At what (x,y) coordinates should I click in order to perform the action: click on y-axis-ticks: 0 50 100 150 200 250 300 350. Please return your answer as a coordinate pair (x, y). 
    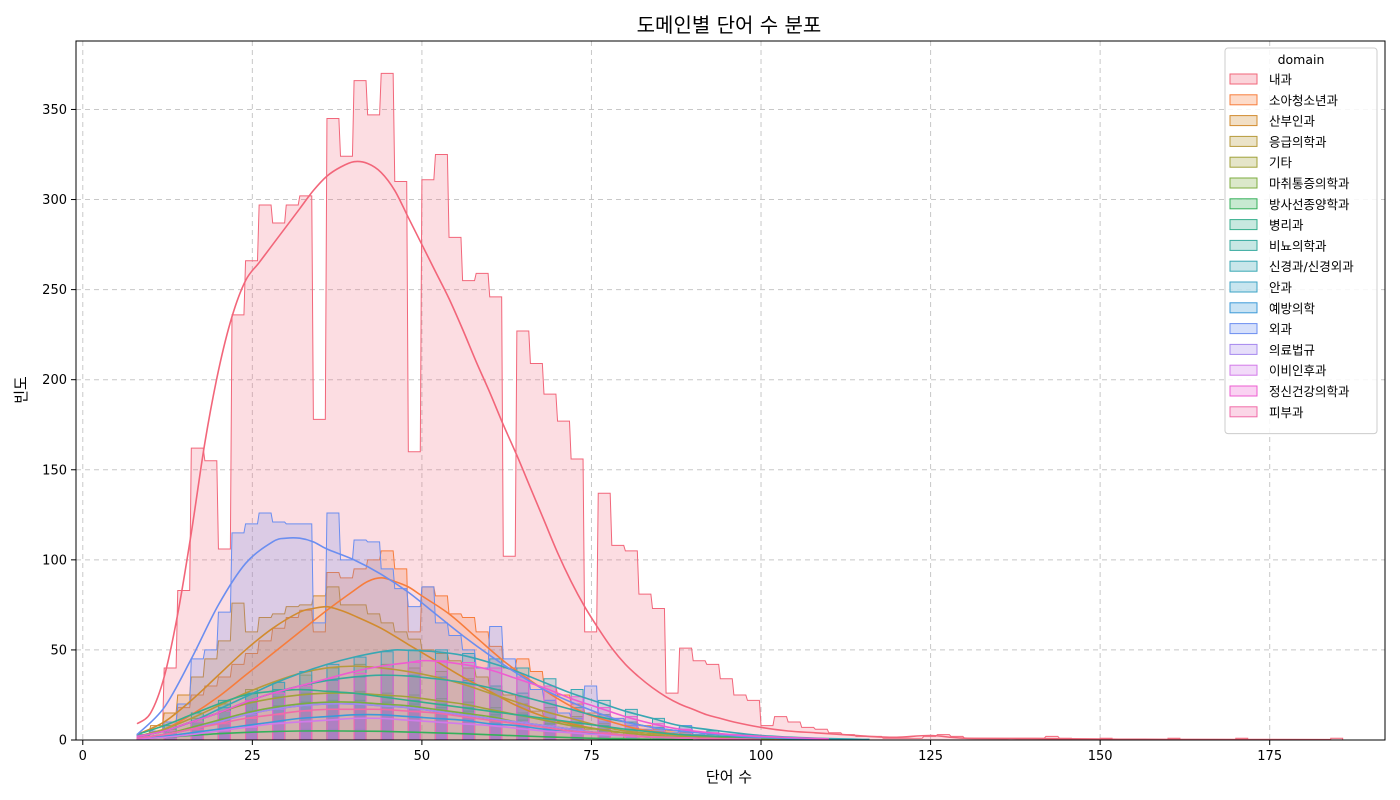
    Looking at the image, I should click on (59, 426).